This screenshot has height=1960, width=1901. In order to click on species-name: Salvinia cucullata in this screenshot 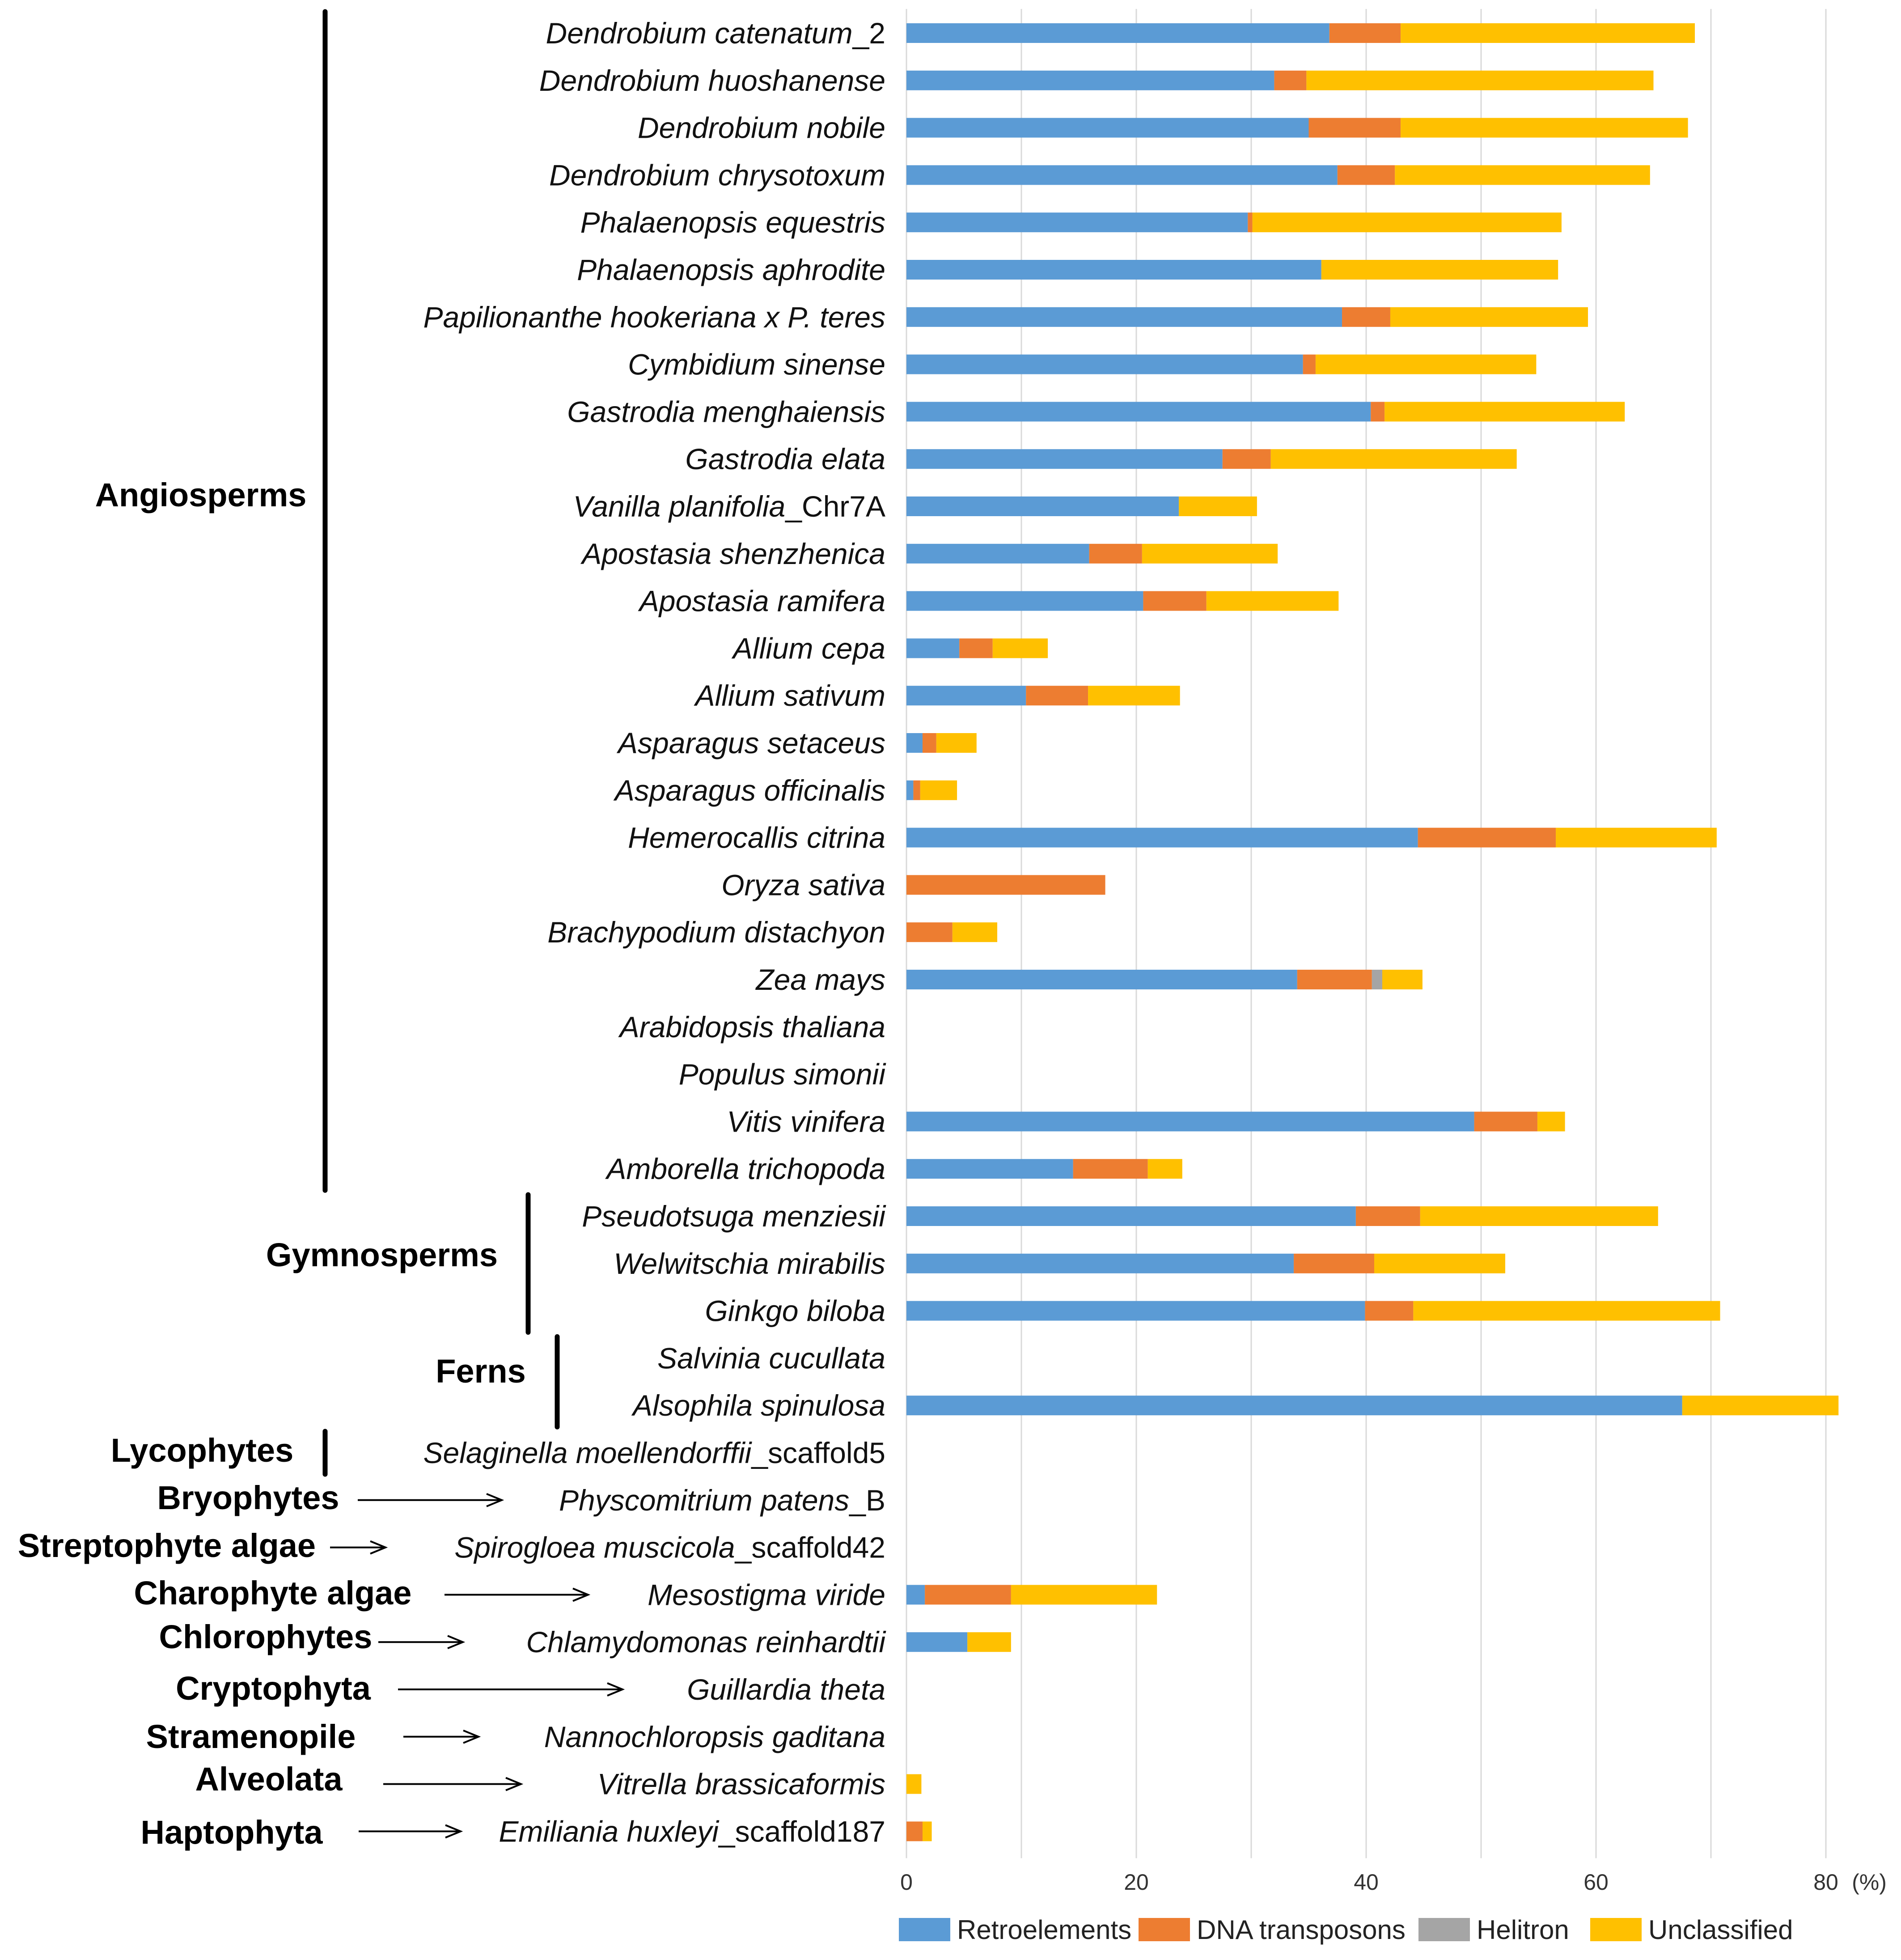, I will do `click(771, 1358)`.